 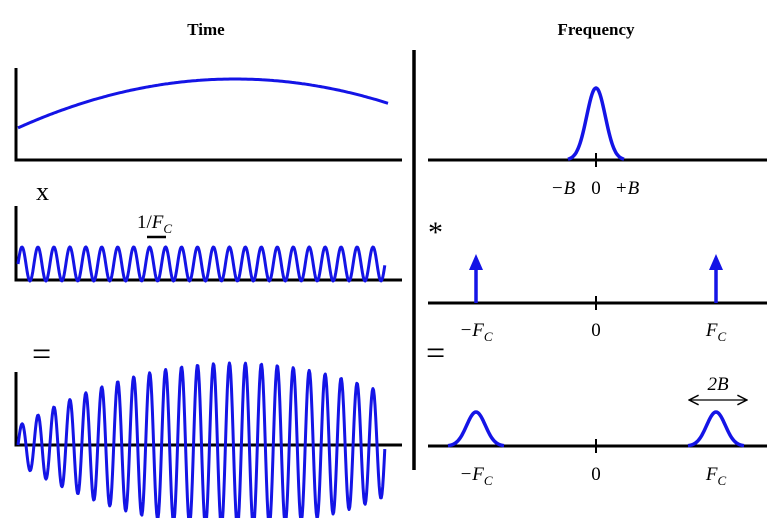 What do you see at coordinates (476, 262) in the screenshot?
I see `impulse-arrow-neg` at bounding box center [476, 262].